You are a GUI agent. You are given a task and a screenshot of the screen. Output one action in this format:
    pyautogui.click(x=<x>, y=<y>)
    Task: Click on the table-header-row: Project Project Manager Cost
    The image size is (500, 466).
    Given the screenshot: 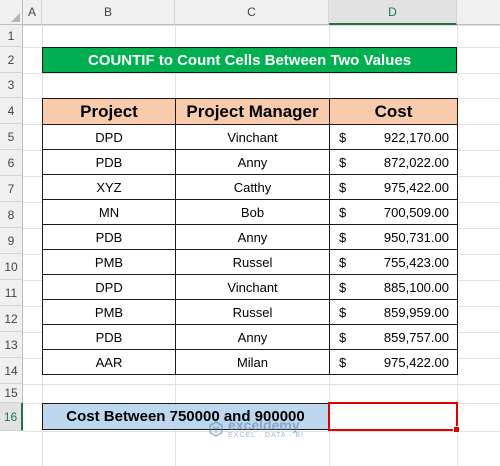 What is the action you would take?
    pyautogui.click(x=250, y=111)
    